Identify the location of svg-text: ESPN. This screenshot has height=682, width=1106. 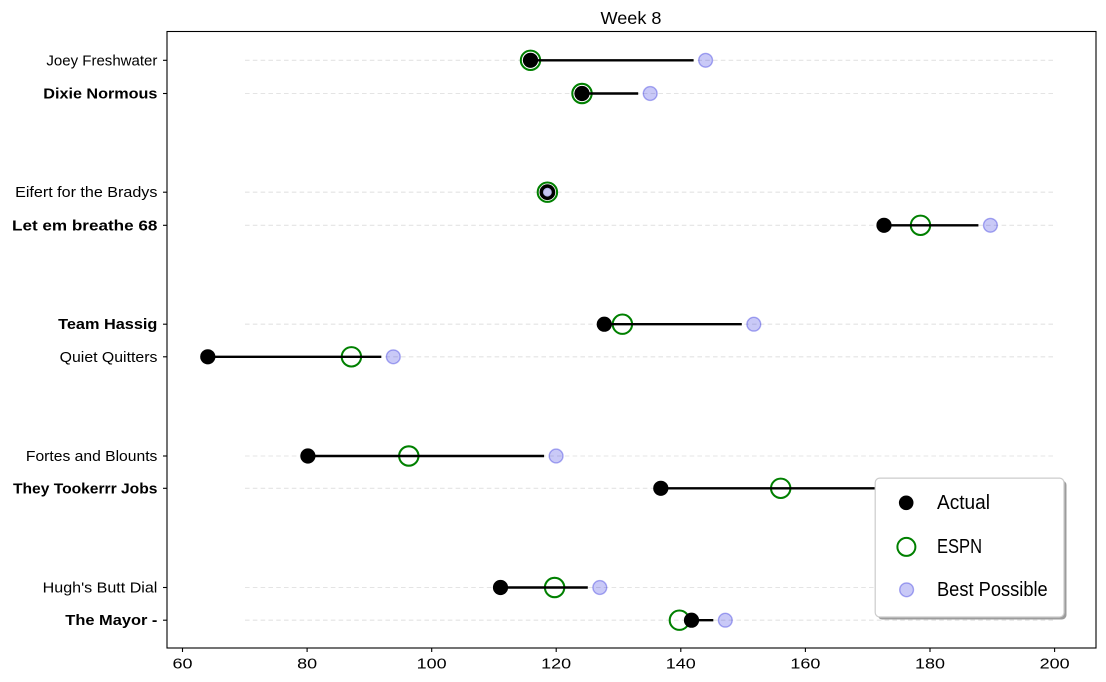
(959, 547).